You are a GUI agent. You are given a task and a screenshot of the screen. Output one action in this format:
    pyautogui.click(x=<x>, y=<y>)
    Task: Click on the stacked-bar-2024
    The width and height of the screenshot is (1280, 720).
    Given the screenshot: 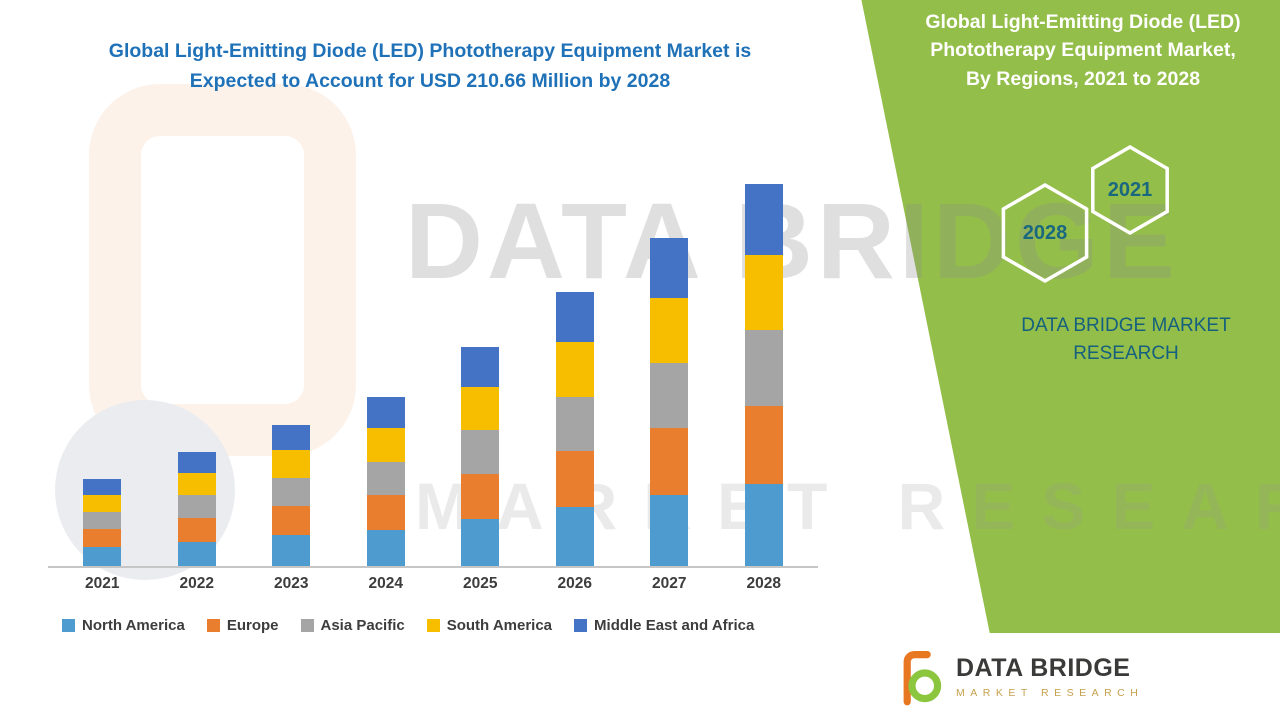 What is the action you would take?
    pyautogui.click(x=385, y=481)
    